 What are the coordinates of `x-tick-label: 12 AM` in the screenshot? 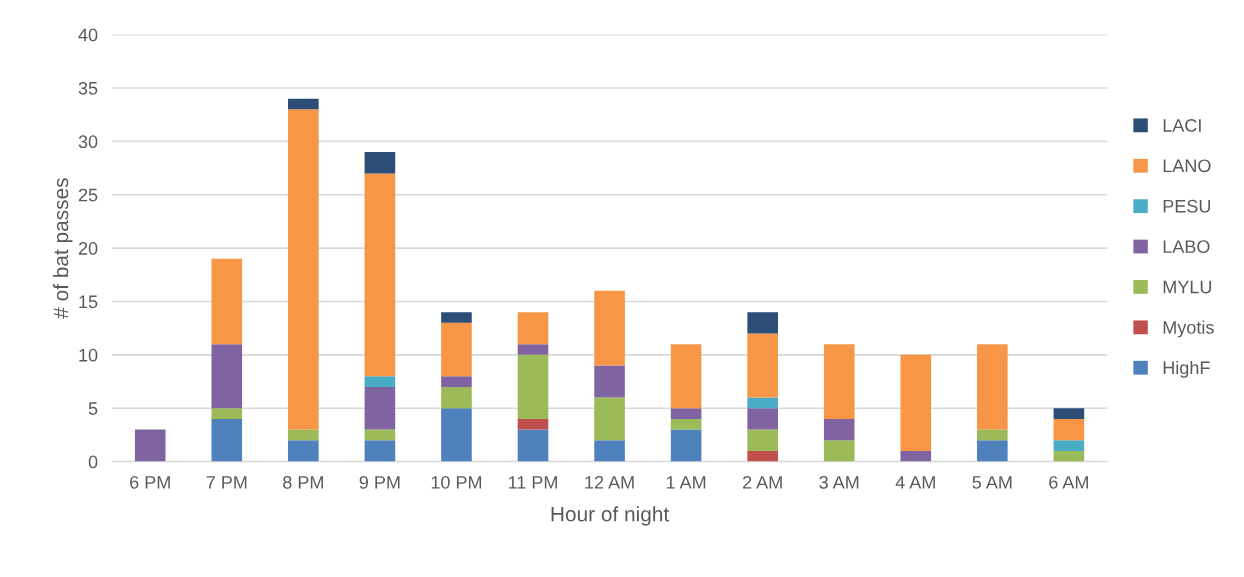 It's located at (609, 482).